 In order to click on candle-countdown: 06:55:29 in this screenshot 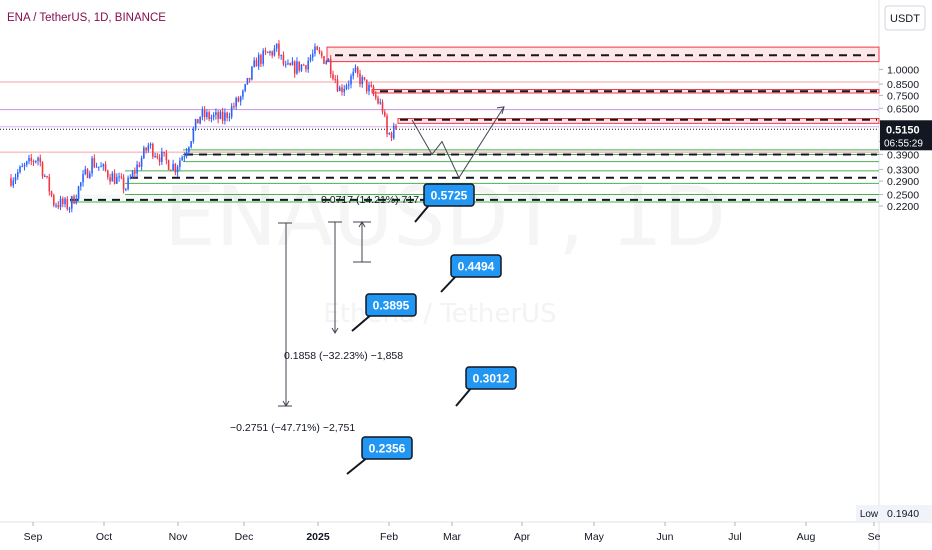, I will do `click(903, 143)`.